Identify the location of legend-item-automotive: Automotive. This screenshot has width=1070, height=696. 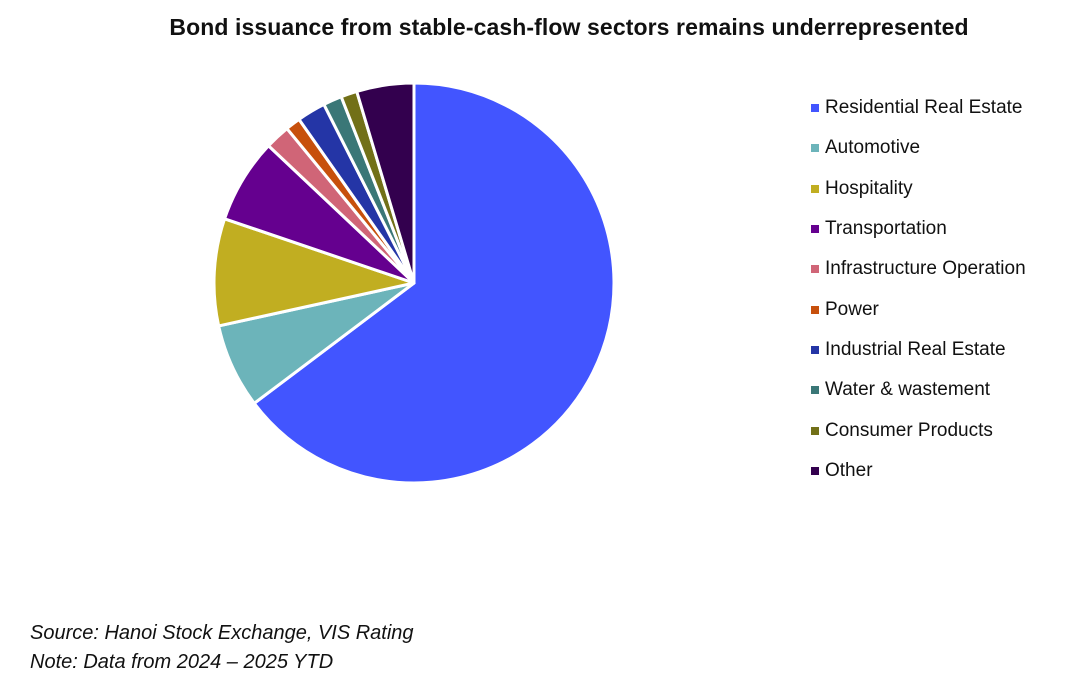
(918, 148).